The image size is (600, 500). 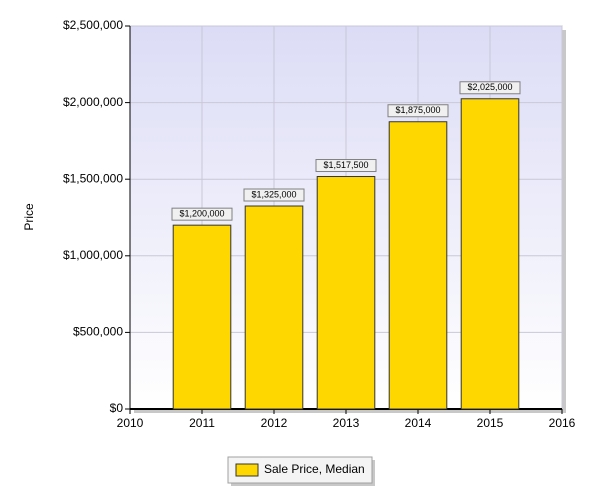 What do you see at coordinates (93, 102) in the screenshot?
I see `y-tick-label: $2,000,000` at bounding box center [93, 102].